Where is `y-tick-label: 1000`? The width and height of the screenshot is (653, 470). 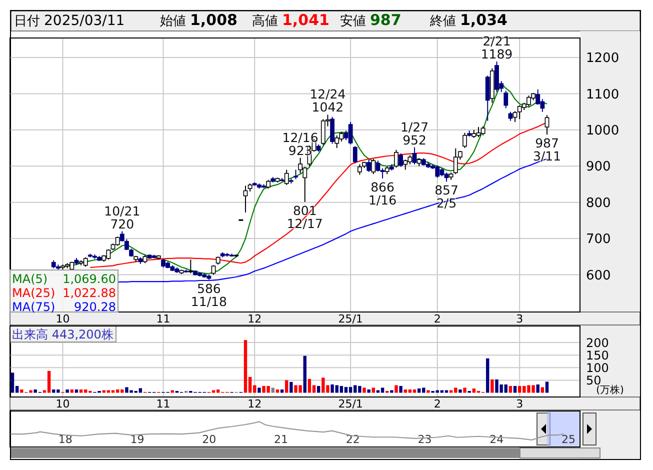 y-tick-label: 1000 is located at coordinates (603, 130).